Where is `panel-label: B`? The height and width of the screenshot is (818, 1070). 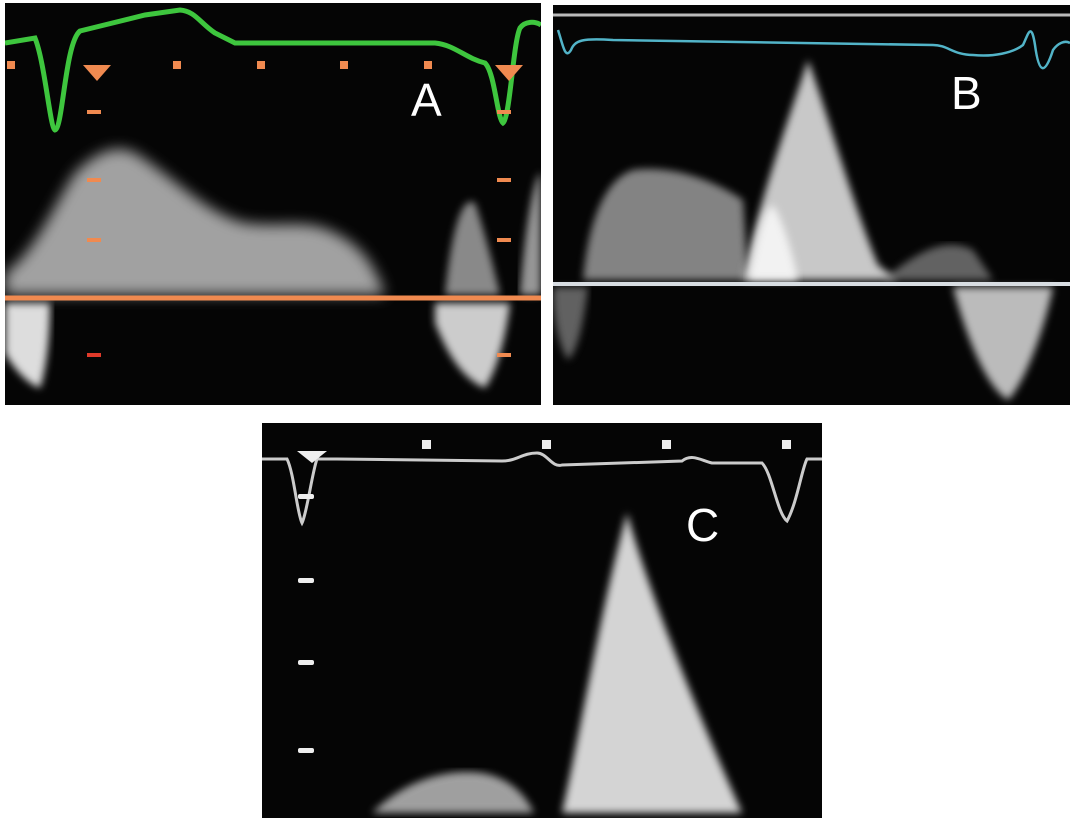
panel-label: B is located at coordinates (966, 93).